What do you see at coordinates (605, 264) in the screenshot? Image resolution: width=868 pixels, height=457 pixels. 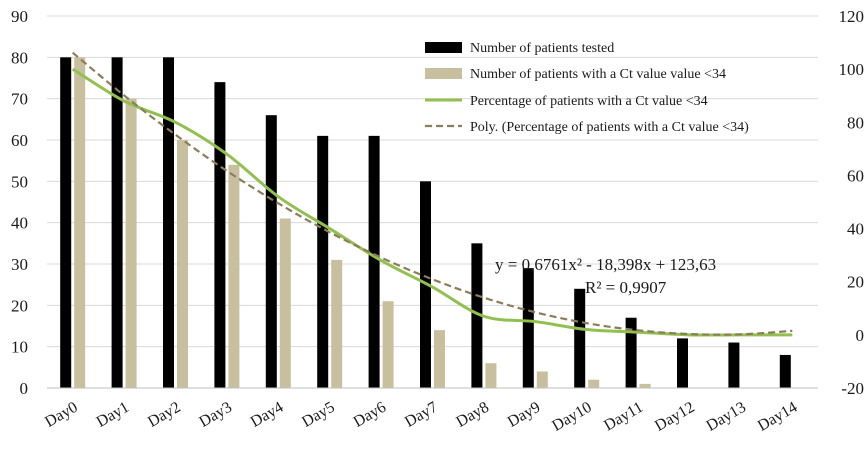 I see `trendline-equation: y = 0,6761x² - 18,398x + 123,63` at bounding box center [605, 264].